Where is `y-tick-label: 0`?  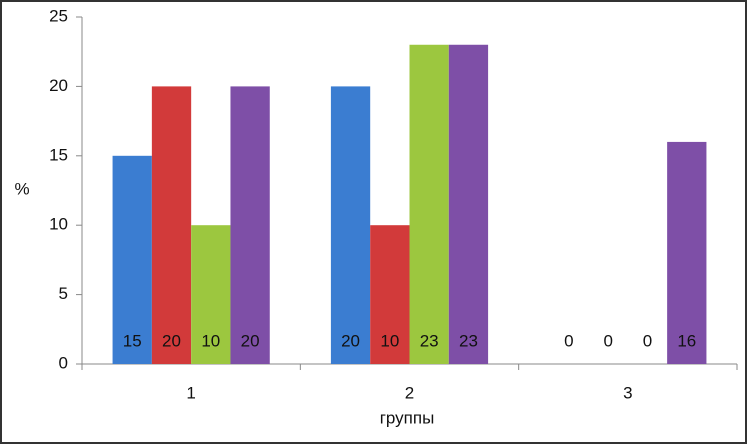
y-tick-label: 0 is located at coordinates (63, 362).